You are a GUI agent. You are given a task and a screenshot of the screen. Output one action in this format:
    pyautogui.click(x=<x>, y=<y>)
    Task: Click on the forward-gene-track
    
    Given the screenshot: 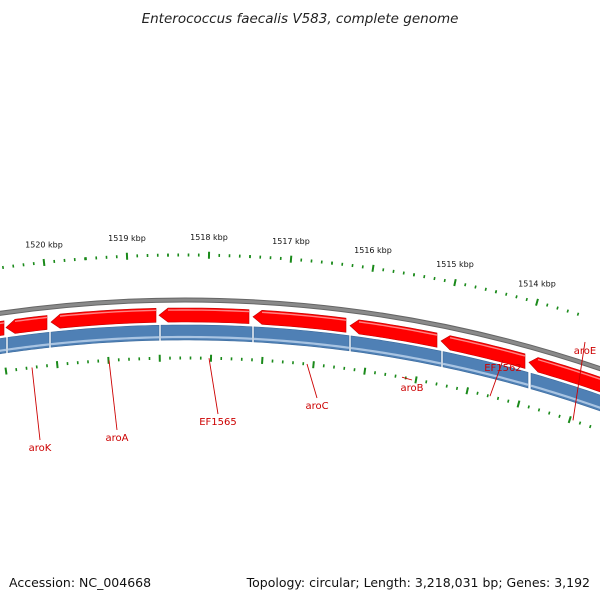 What is the action you would take?
    pyautogui.click(x=300, y=350)
    